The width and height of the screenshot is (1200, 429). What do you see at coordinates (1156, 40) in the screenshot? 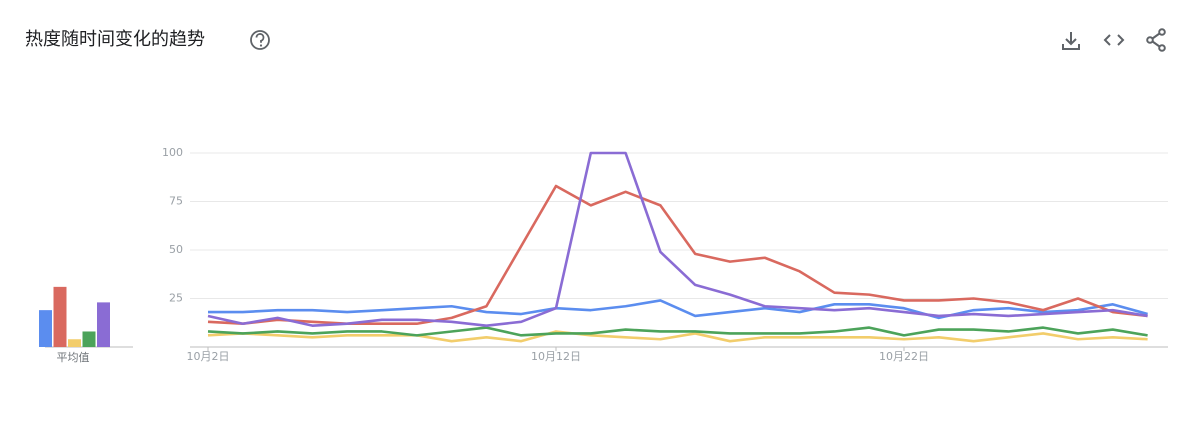
I see `share-button` at bounding box center [1156, 40].